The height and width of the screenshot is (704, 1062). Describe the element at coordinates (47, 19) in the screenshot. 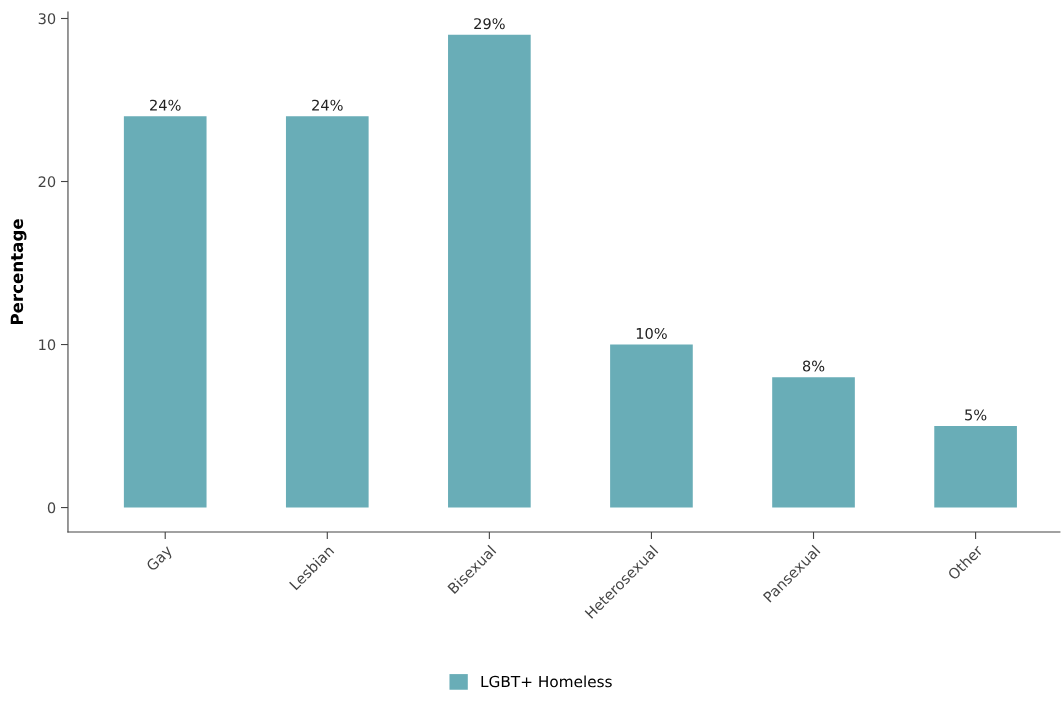

I see `y-tick-label: 30` at that location.